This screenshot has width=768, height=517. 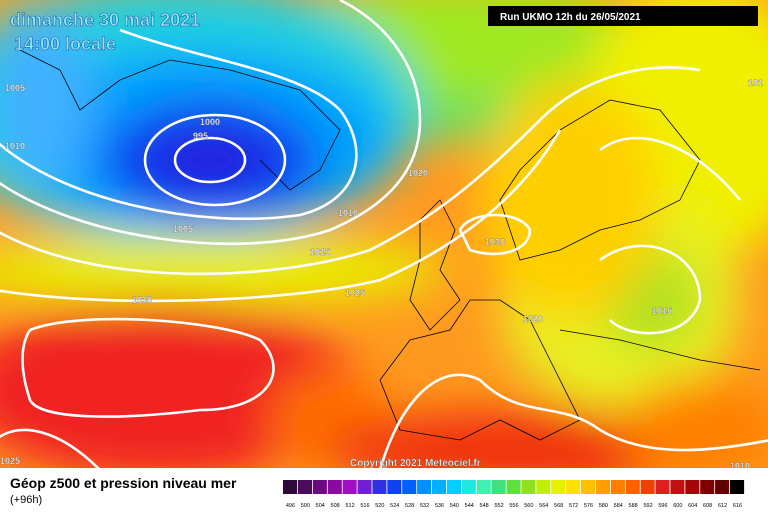 What do you see at coordinates (573, 506) in the screenshot?
I see `legend-label: 572` at bounding box center [573, 506].